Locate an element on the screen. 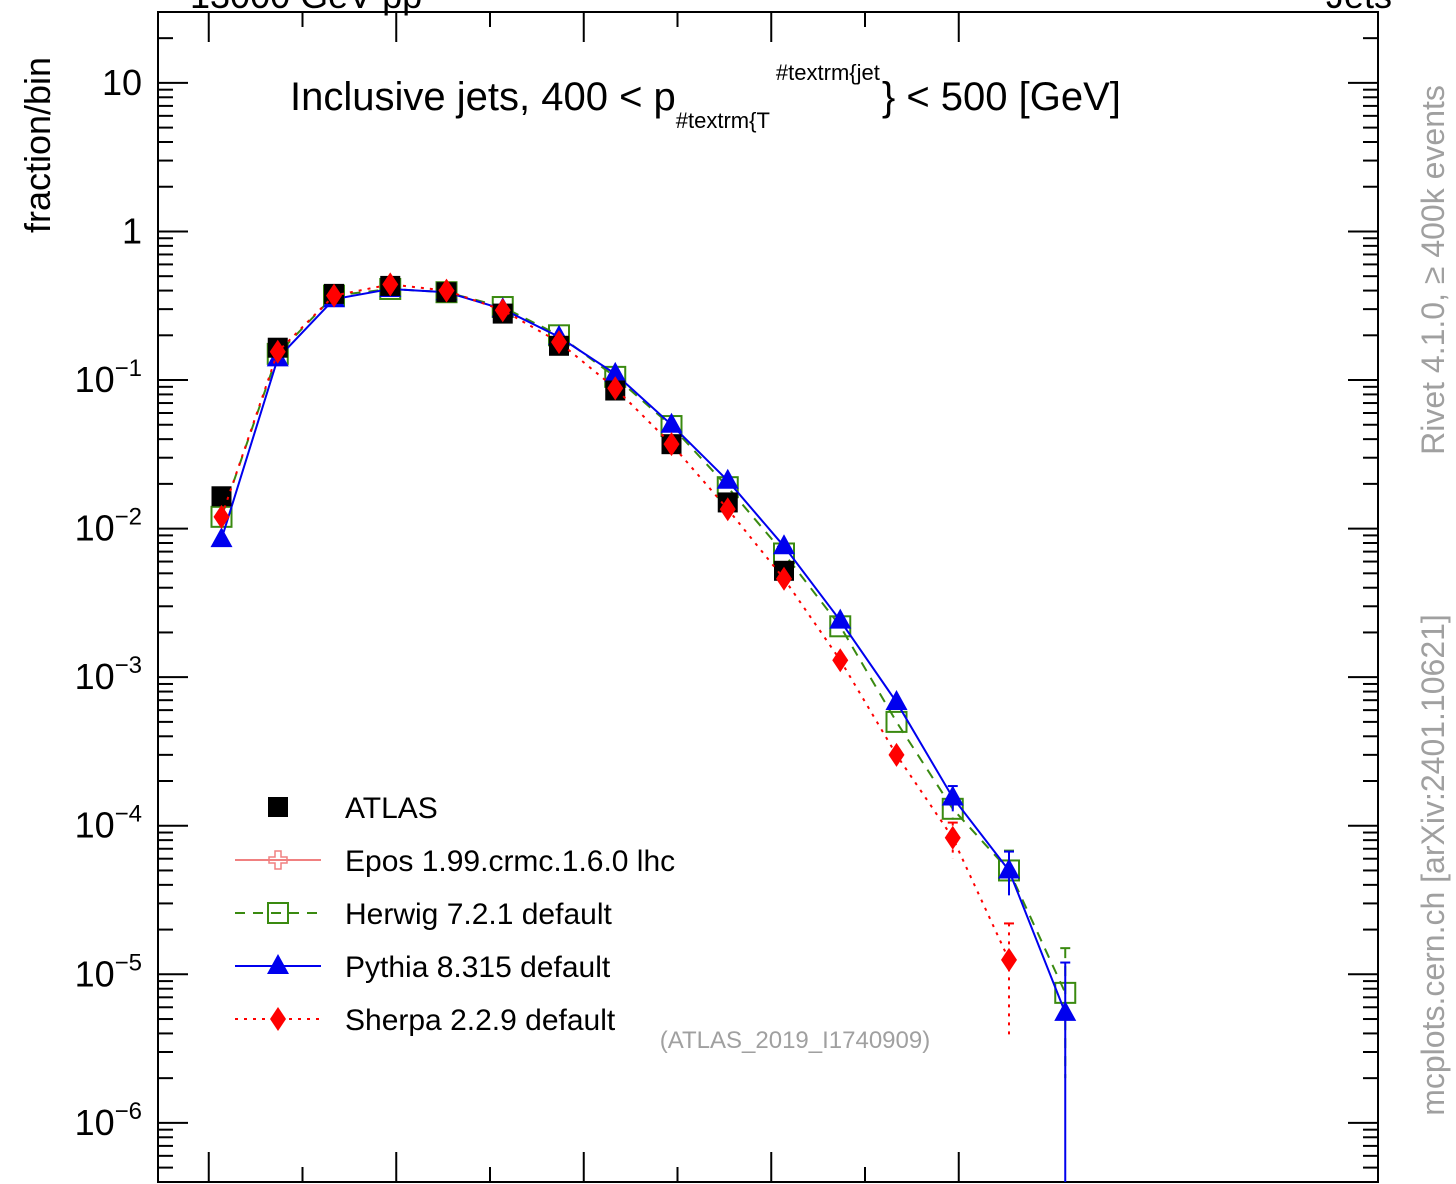  y-tick-label: 10 is located at coordinates (122, 82).